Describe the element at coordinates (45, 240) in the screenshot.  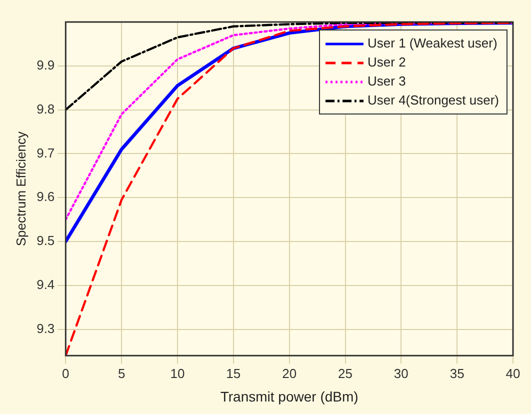
I see `y-tick-label: 9.5` at that location.